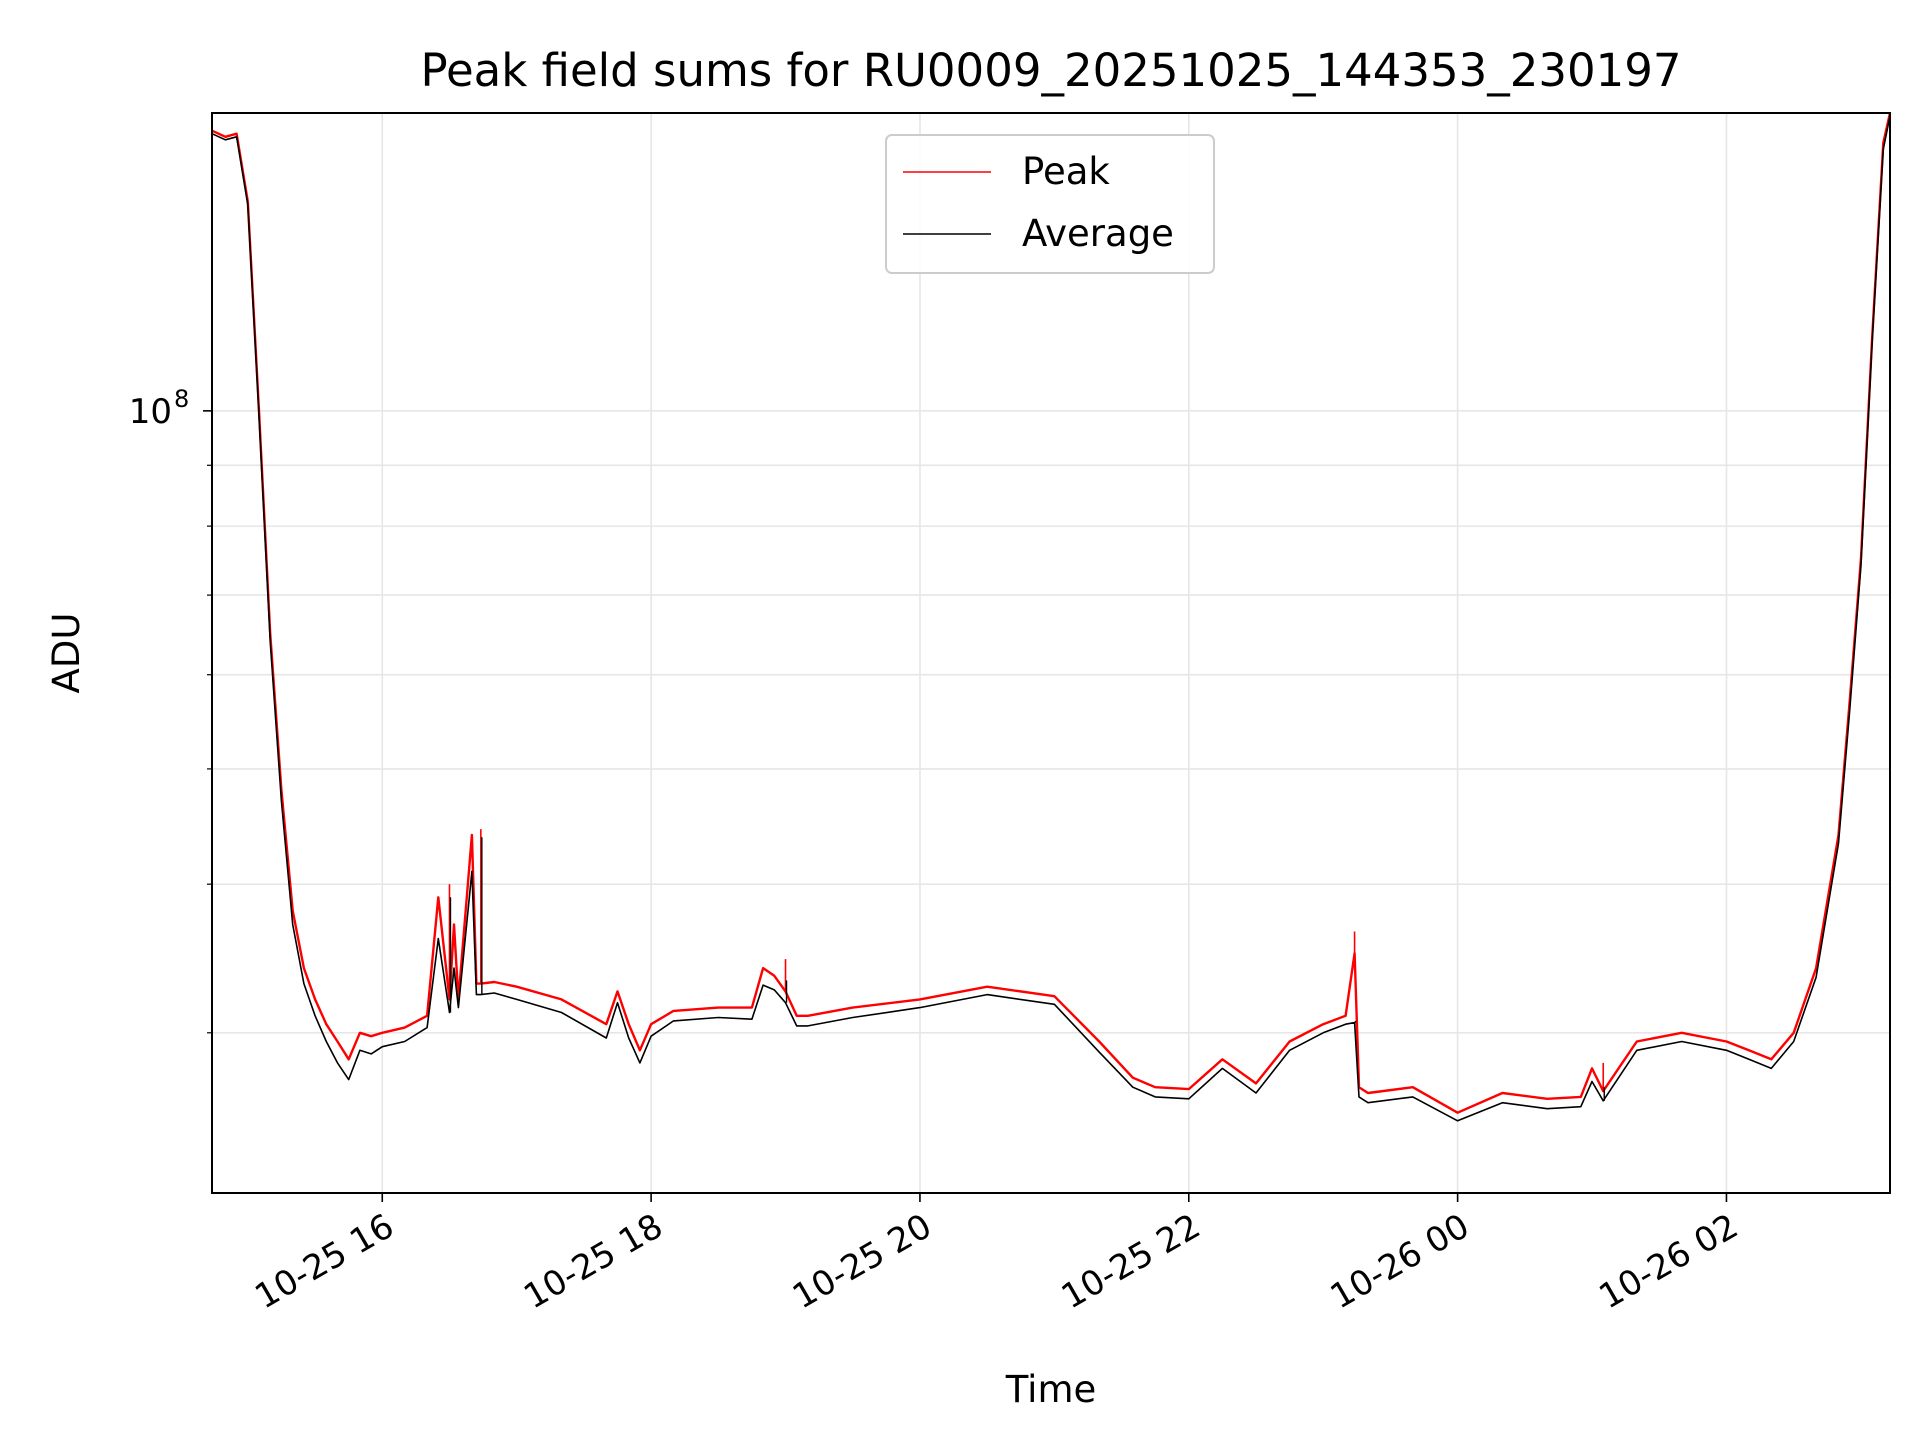 This screenshot has height=1440, width=1920. I want to click on legend-label-peak: Peak, so click(1066, 171).